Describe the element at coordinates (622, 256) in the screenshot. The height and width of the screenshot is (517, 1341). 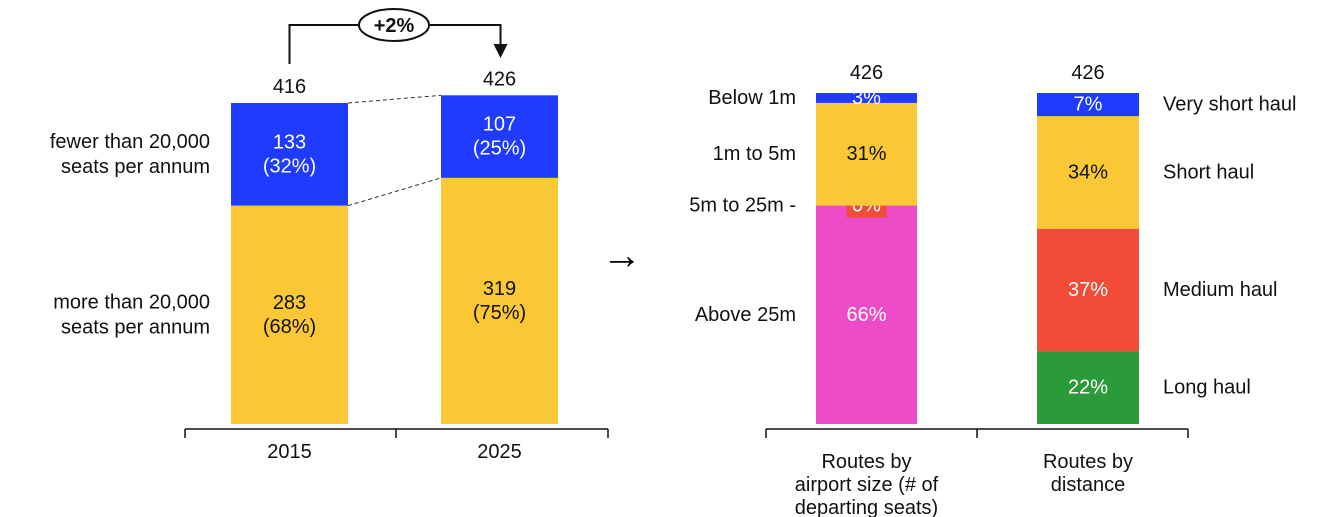
I see `transition-arrow-icon: →` at that location.